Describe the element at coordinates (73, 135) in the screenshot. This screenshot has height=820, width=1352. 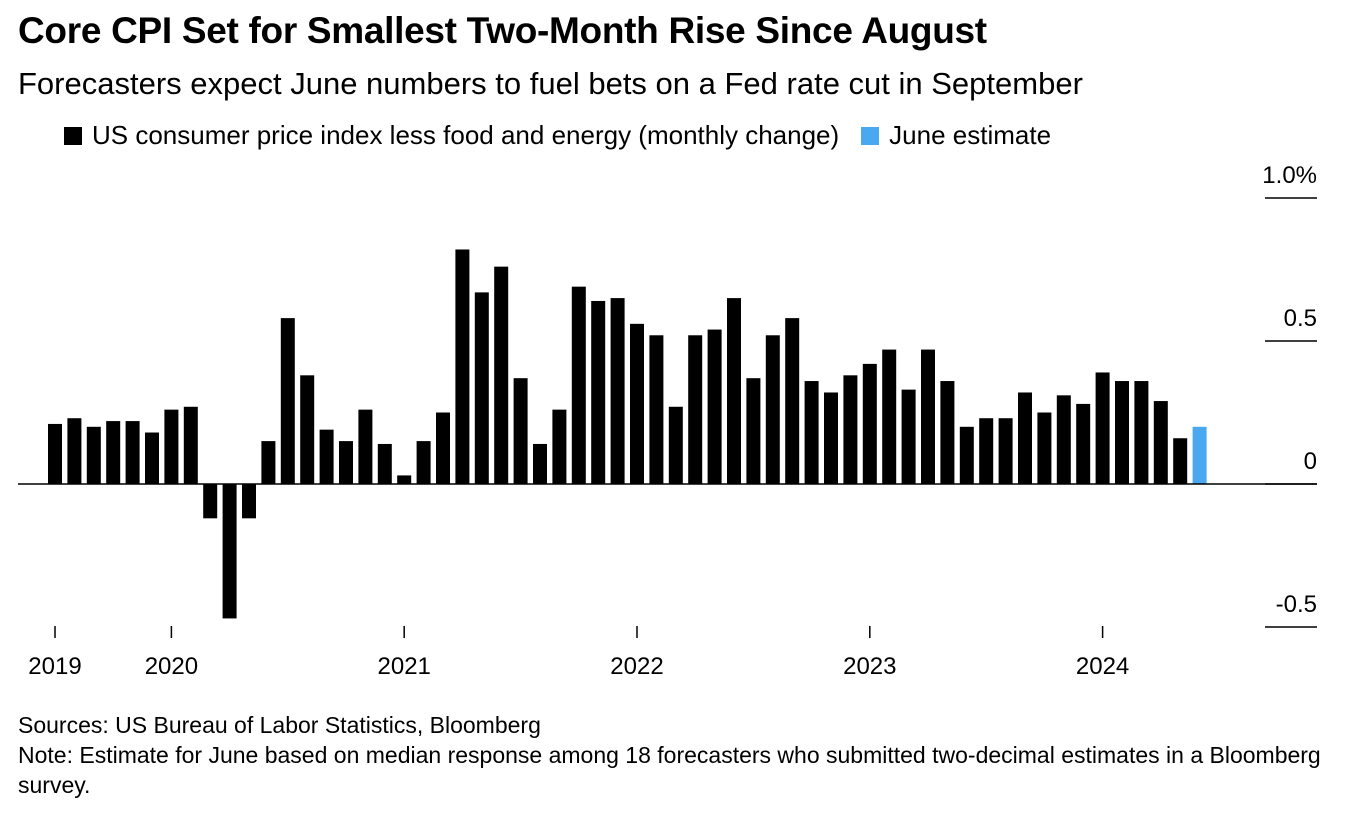
I see `legend-swatch-core-cpi` at that location.